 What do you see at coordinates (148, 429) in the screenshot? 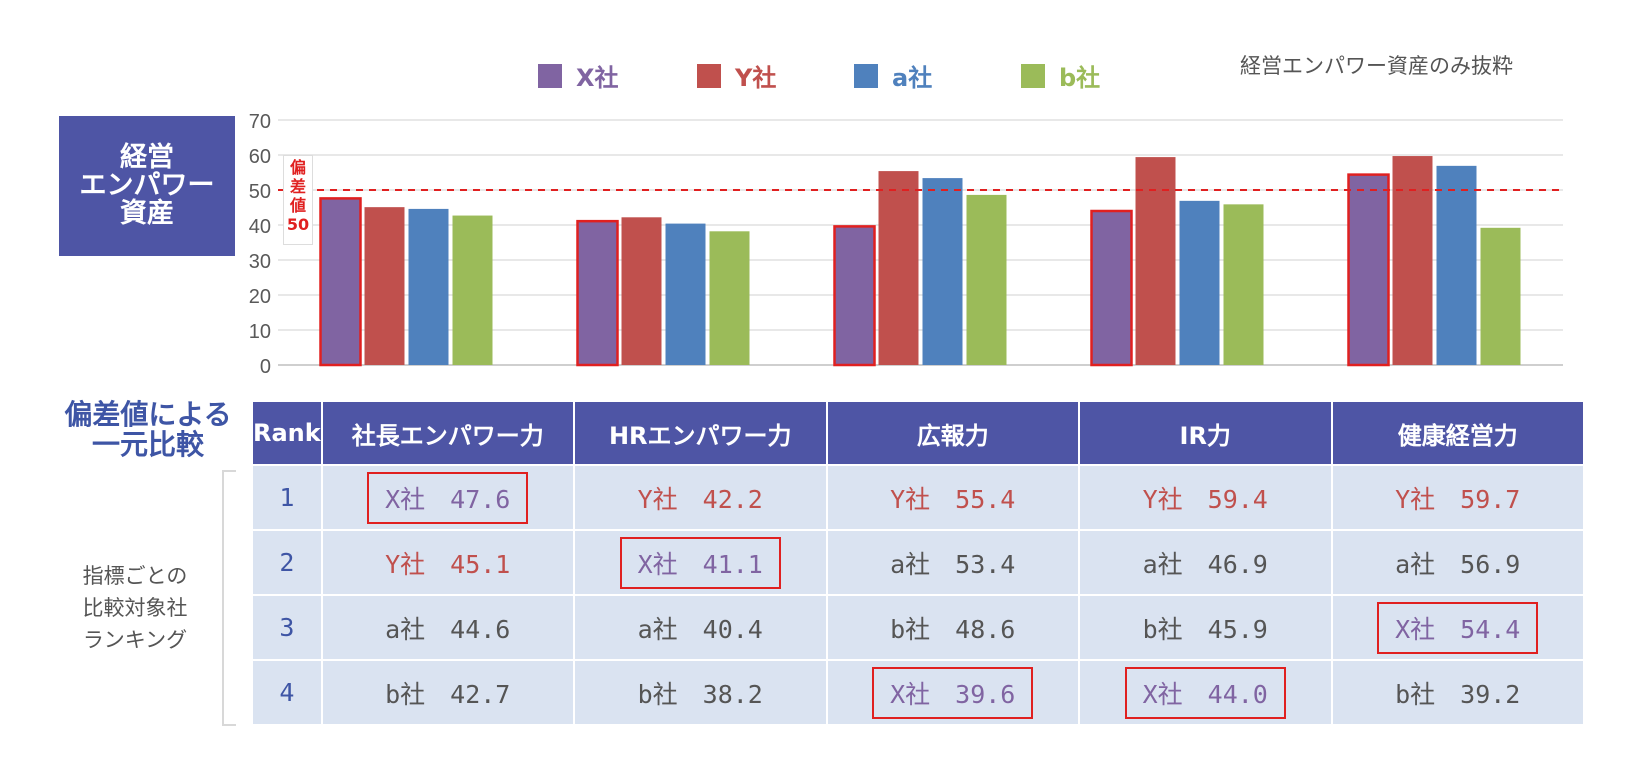
I see `comparison-title: 偏差値による 一元比較` at bounding box center [148, 429].